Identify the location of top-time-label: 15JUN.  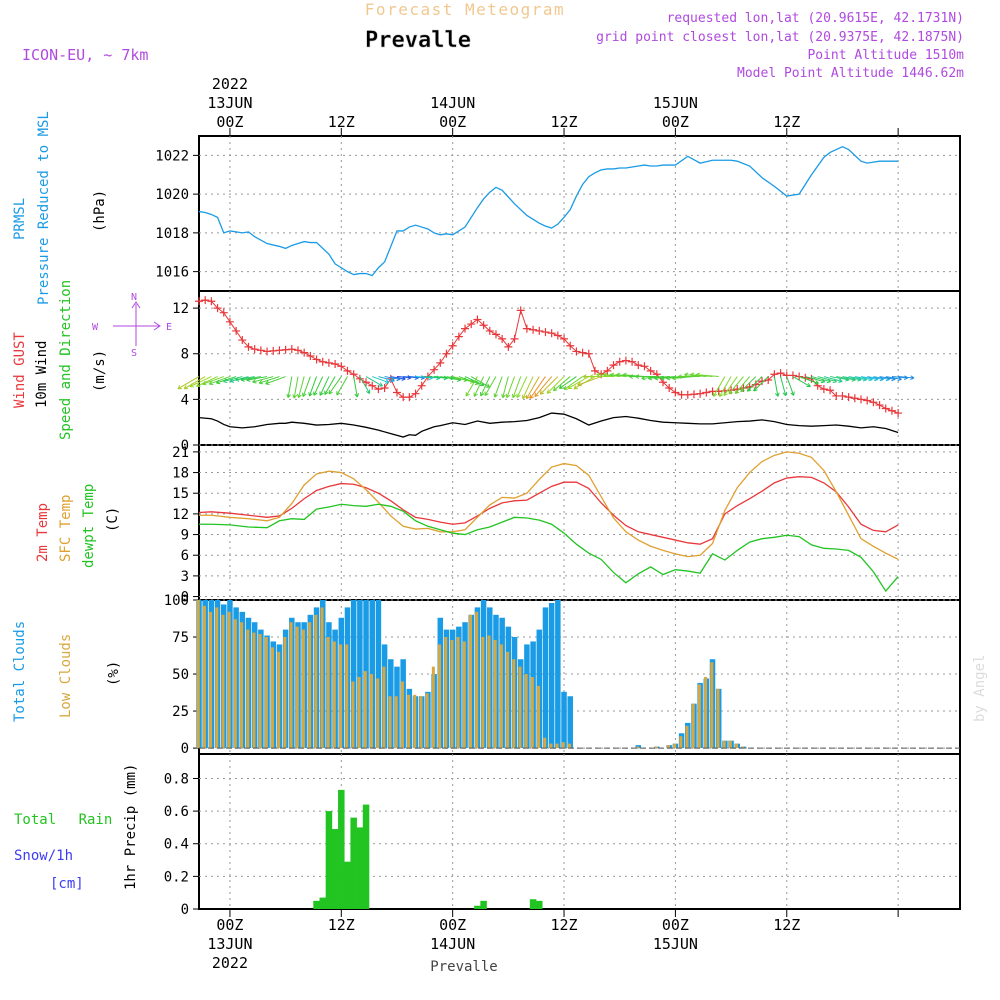
(675, 103).